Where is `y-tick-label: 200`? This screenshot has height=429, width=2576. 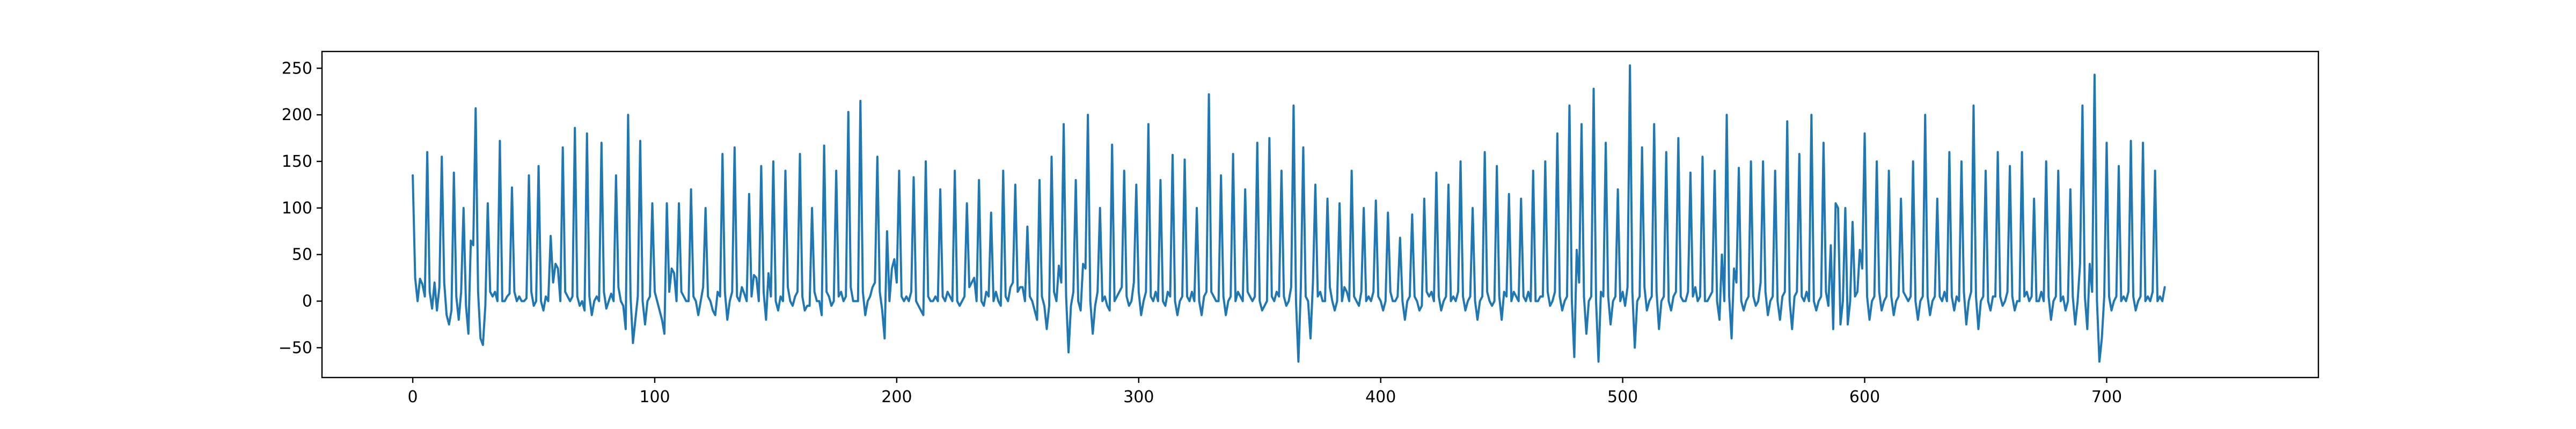 y-tick-label: 200 is located at coordinates (297, 115).